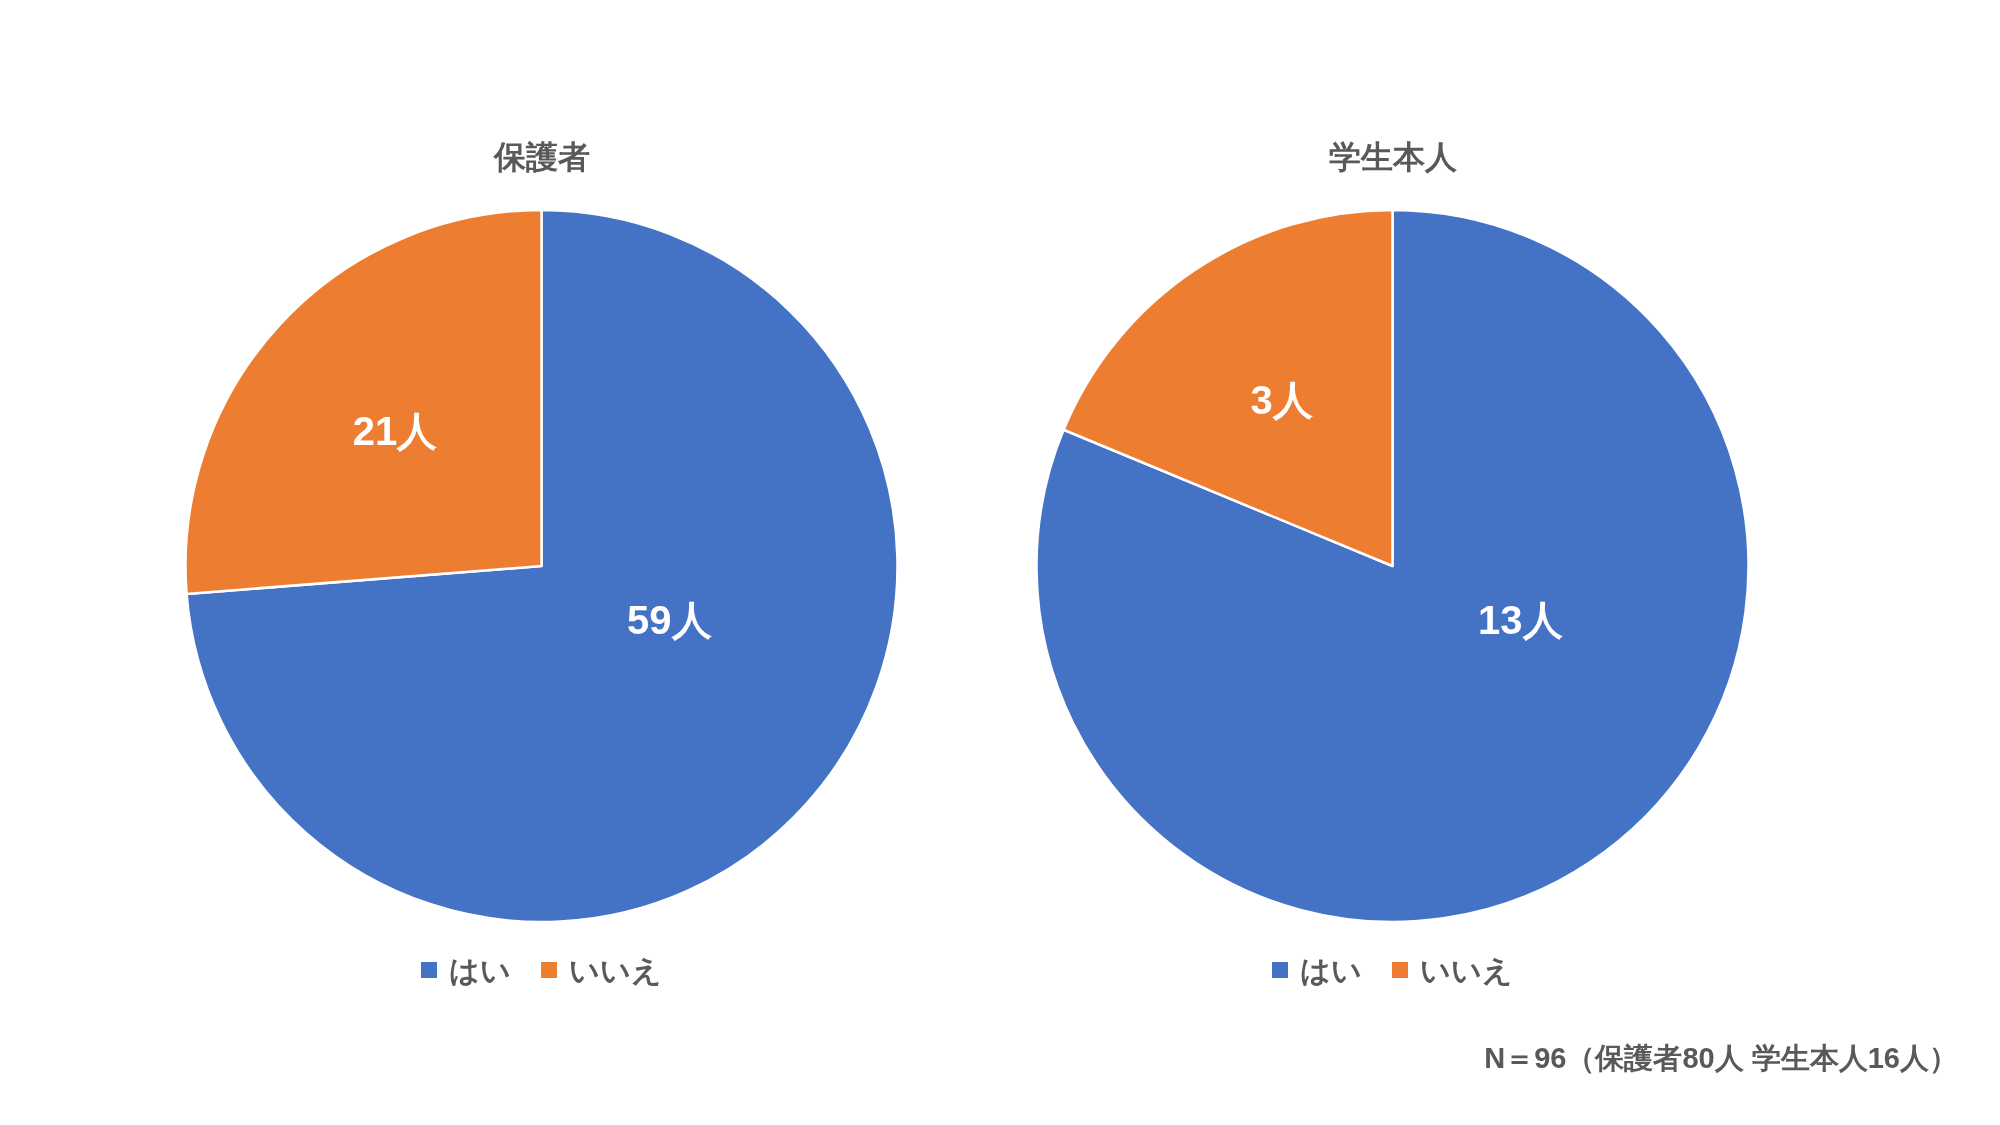  I want to click on data-label: 3人, so click(1281, 400).